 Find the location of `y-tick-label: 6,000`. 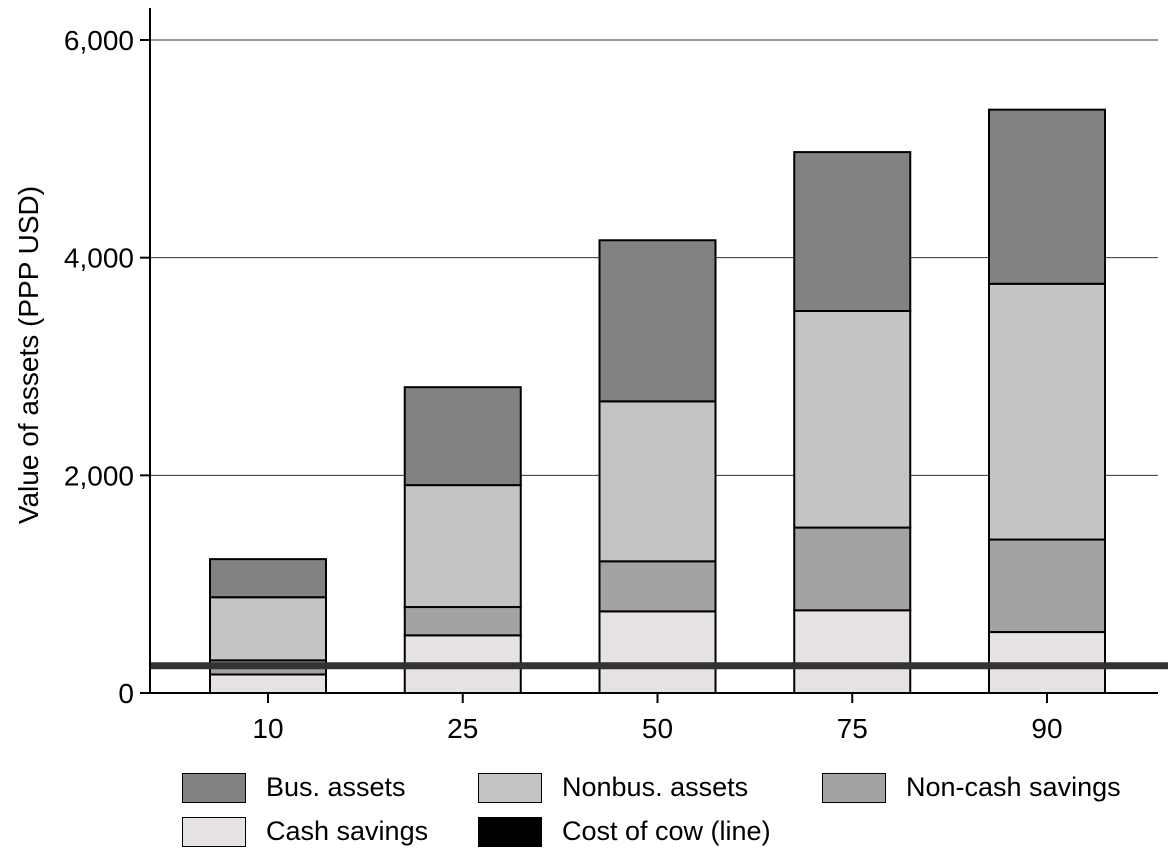

y-tick-label: 6,000 is located at coordinates (99, 40).